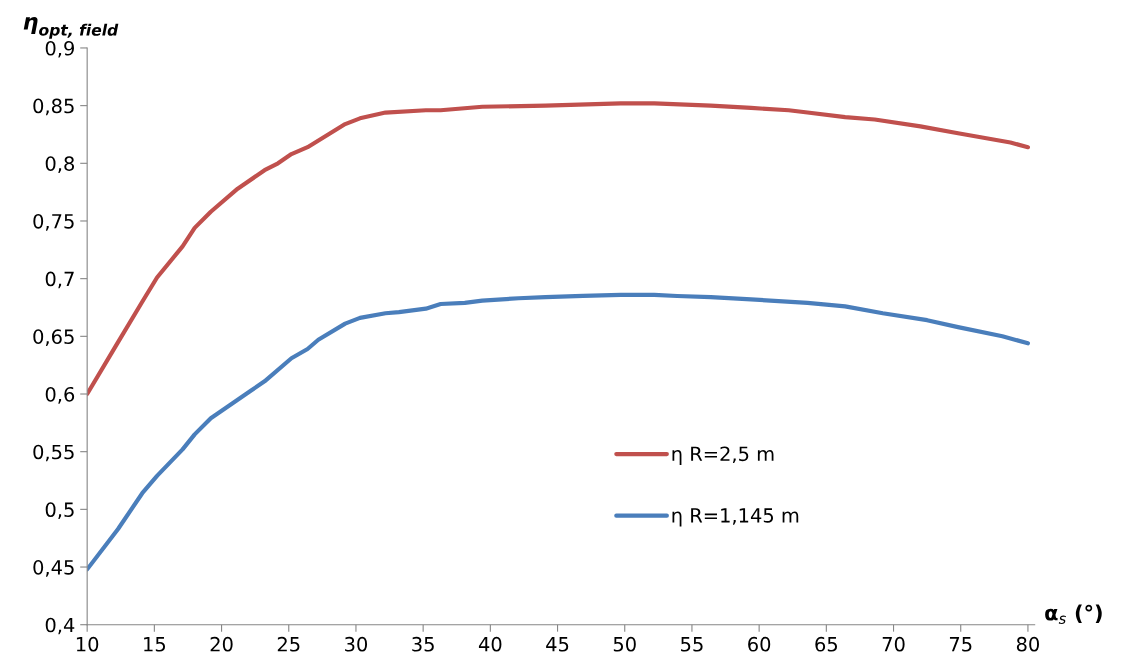 This screenshot has width=1132, height=666. I want to click on x-tick-label: 50, so click(624, 644).